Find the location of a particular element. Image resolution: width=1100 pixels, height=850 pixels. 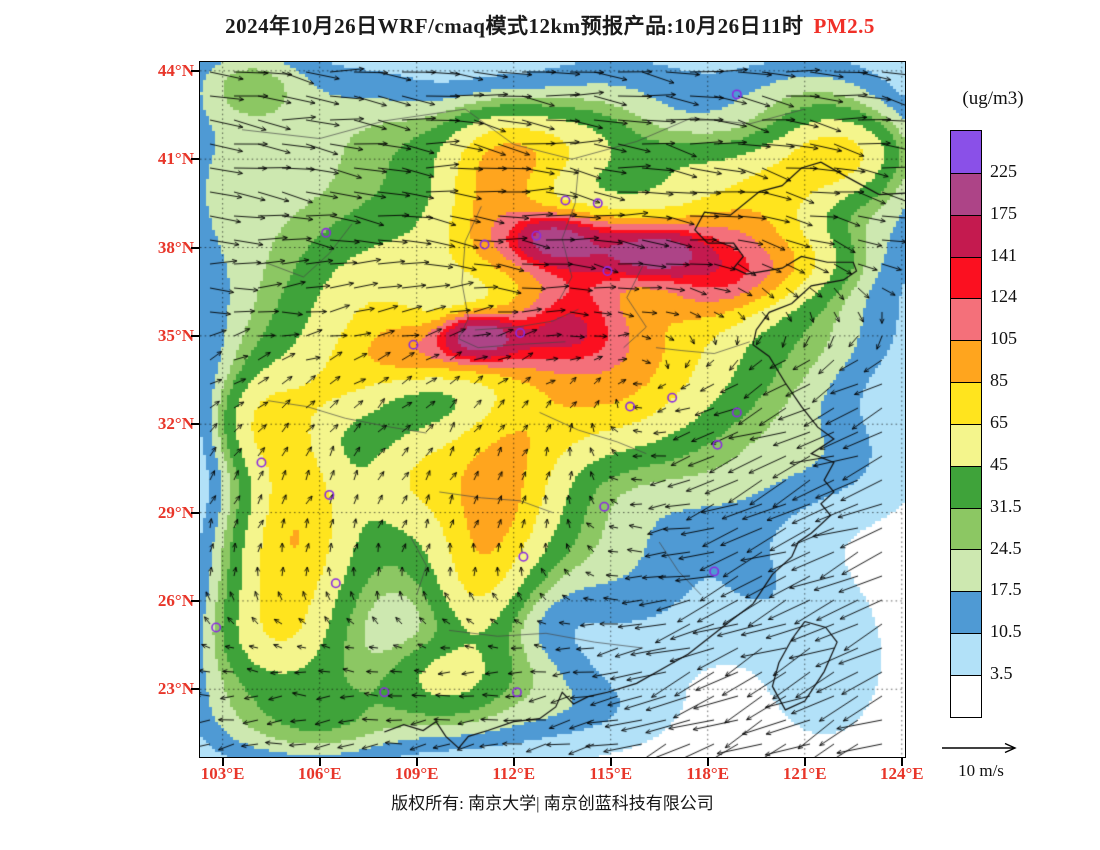

lon-tick-label: 118°E is located at coordinates (708, 773).